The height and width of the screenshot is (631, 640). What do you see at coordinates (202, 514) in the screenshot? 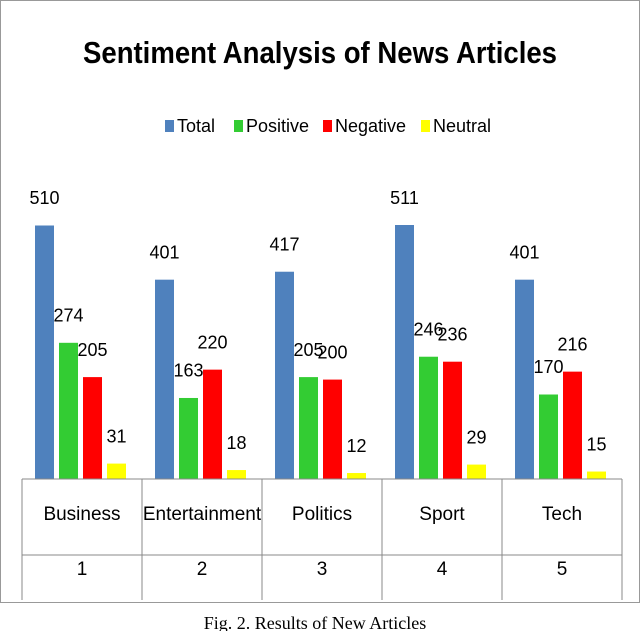
I see `x-tick-label: Entertainment` at bounding box center [202, 514].